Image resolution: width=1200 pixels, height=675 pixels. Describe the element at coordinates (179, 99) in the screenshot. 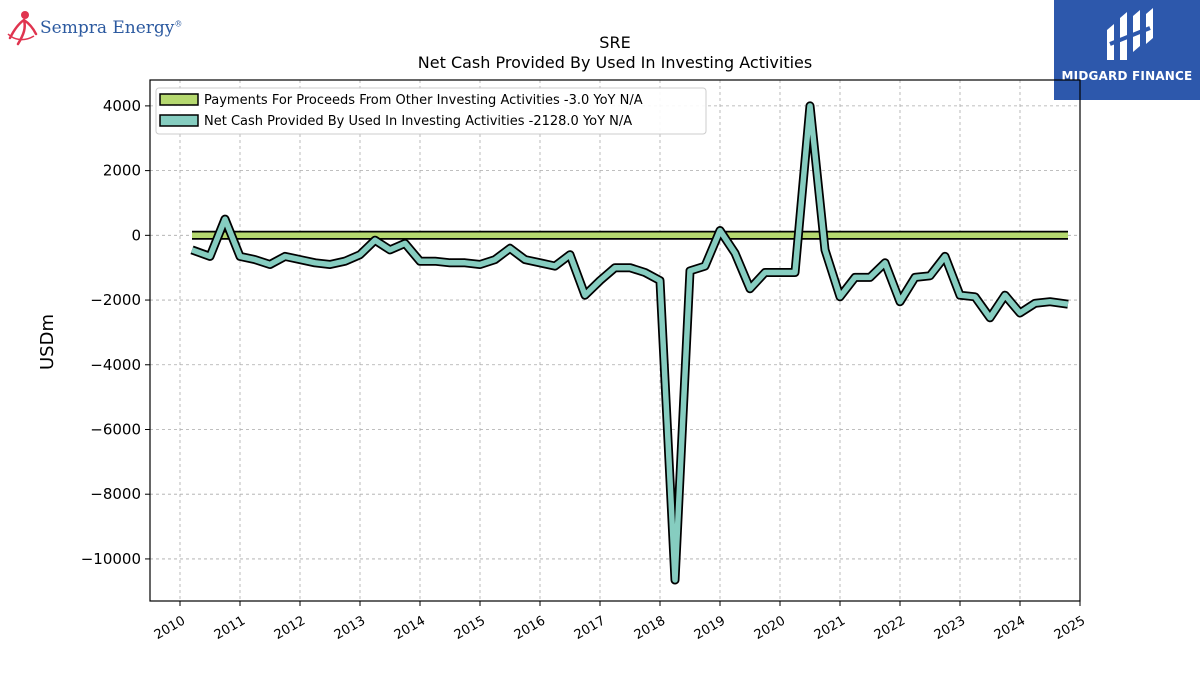

I see `legend-swatch-other-investing` at that location.